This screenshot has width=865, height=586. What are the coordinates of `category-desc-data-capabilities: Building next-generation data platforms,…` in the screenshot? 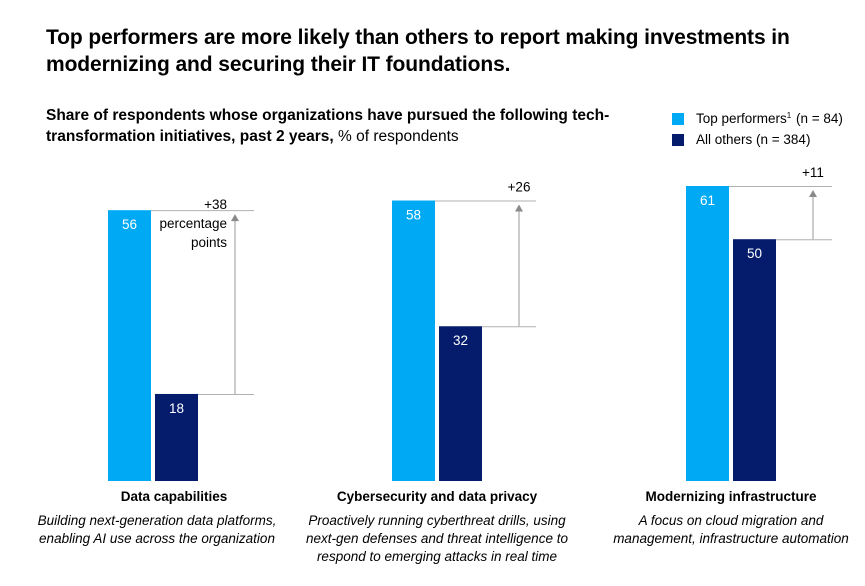 It's located at (157, 529).